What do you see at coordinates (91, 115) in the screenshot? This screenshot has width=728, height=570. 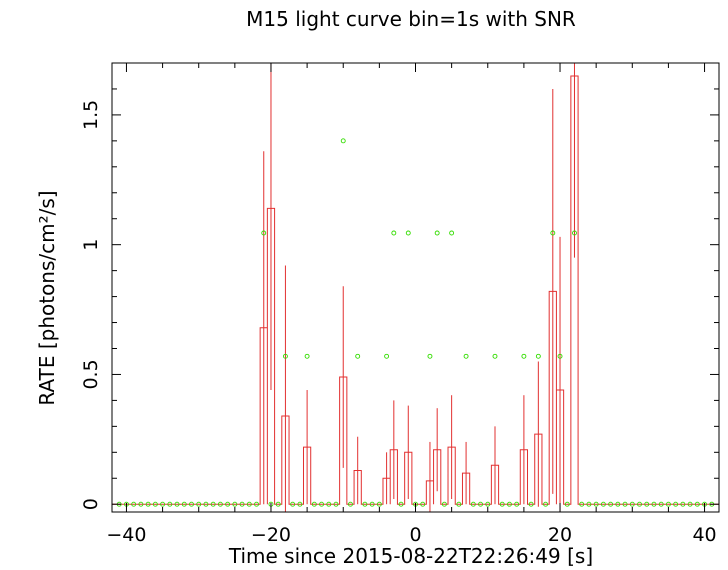 I see `y-tick-label: 1.5` at bounding box center [91, 115].